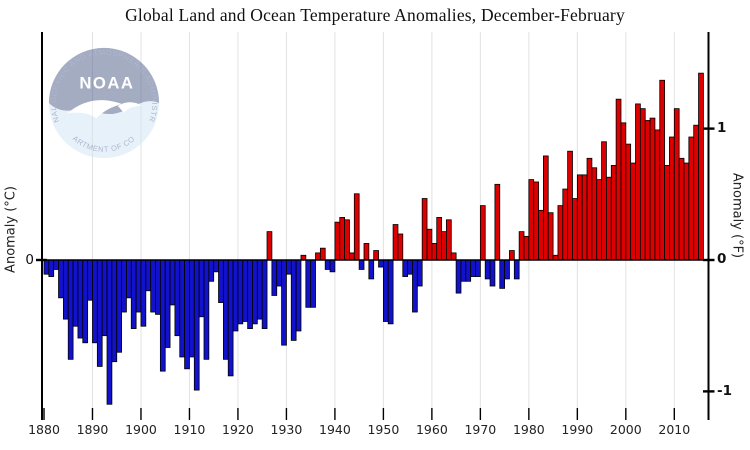 The width and height of the screenshot is (750, 450). Describe the element at coordinates (545, 208) in the screenshot. I see `bar-year-1983` at that location.